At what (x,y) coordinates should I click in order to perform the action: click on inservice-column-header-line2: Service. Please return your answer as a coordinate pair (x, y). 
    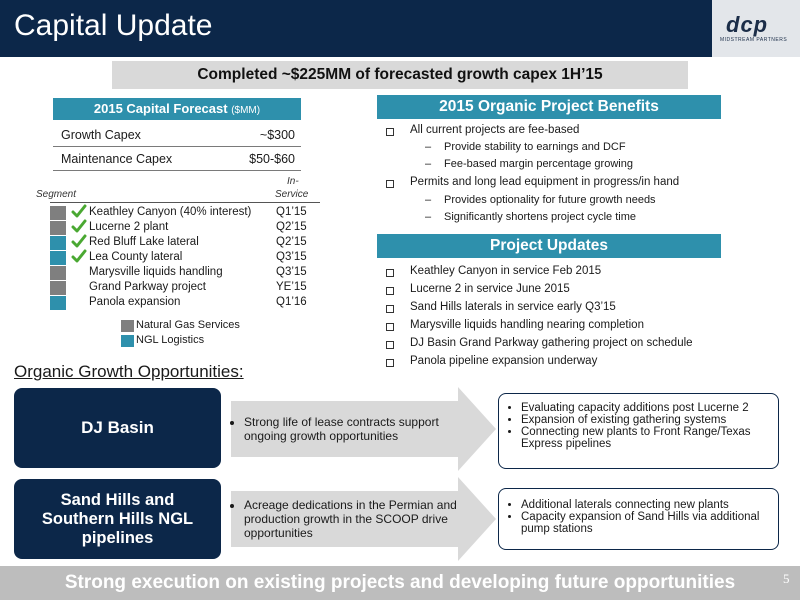
    Looking at the image, I should click on (292, 194).